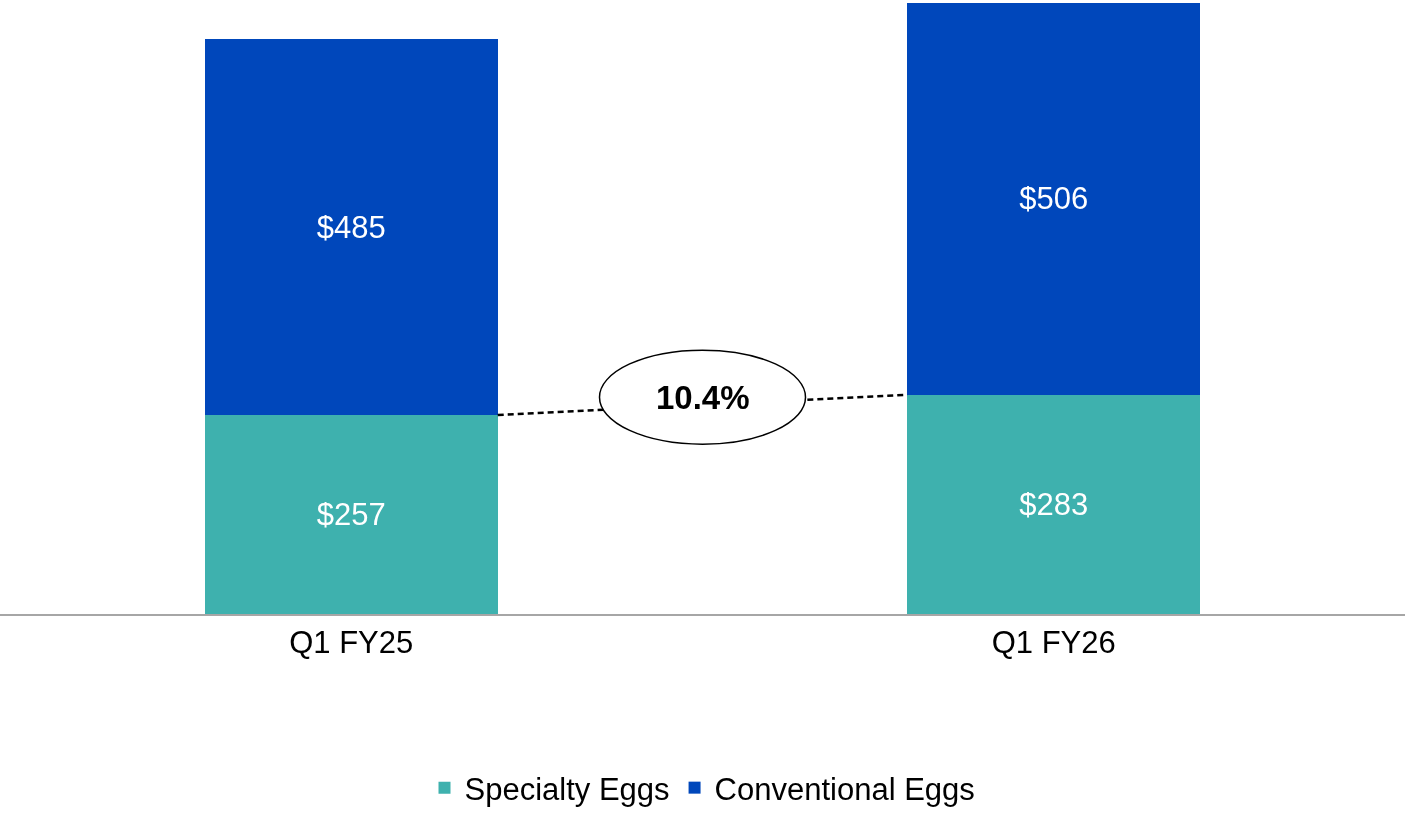 This screenshot has height=815, width=1405. What do you see at coordinates (351, 643) in the screenshot?
I see `x-tick-label: Q1 FY25` at bounding box center [351, 643].